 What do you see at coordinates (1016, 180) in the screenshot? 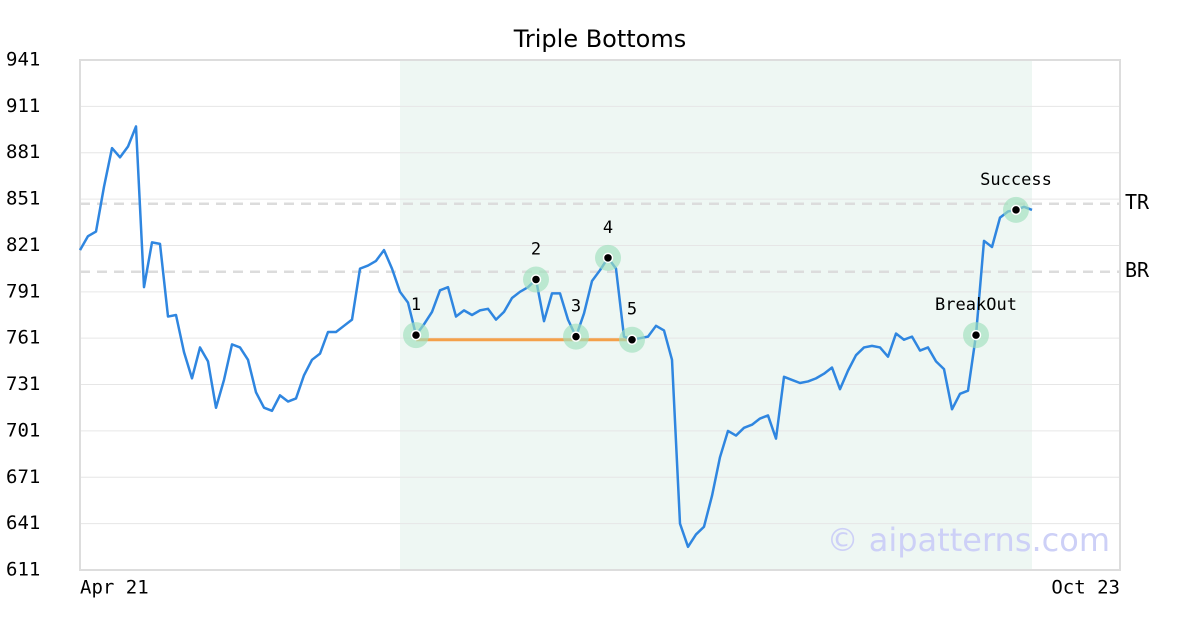
I see `marker-label: Success` at bounding box center [1016, 180].